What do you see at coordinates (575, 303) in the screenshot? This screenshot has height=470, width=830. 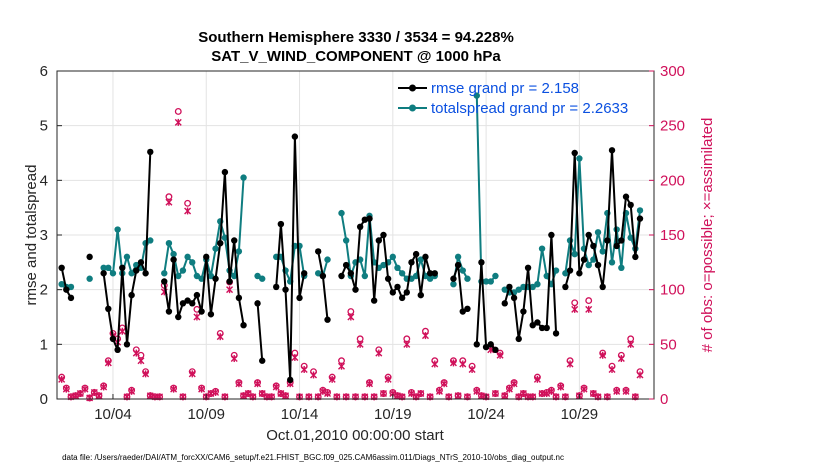 I see `obs-possible-point` at bounding box center [575, 303].